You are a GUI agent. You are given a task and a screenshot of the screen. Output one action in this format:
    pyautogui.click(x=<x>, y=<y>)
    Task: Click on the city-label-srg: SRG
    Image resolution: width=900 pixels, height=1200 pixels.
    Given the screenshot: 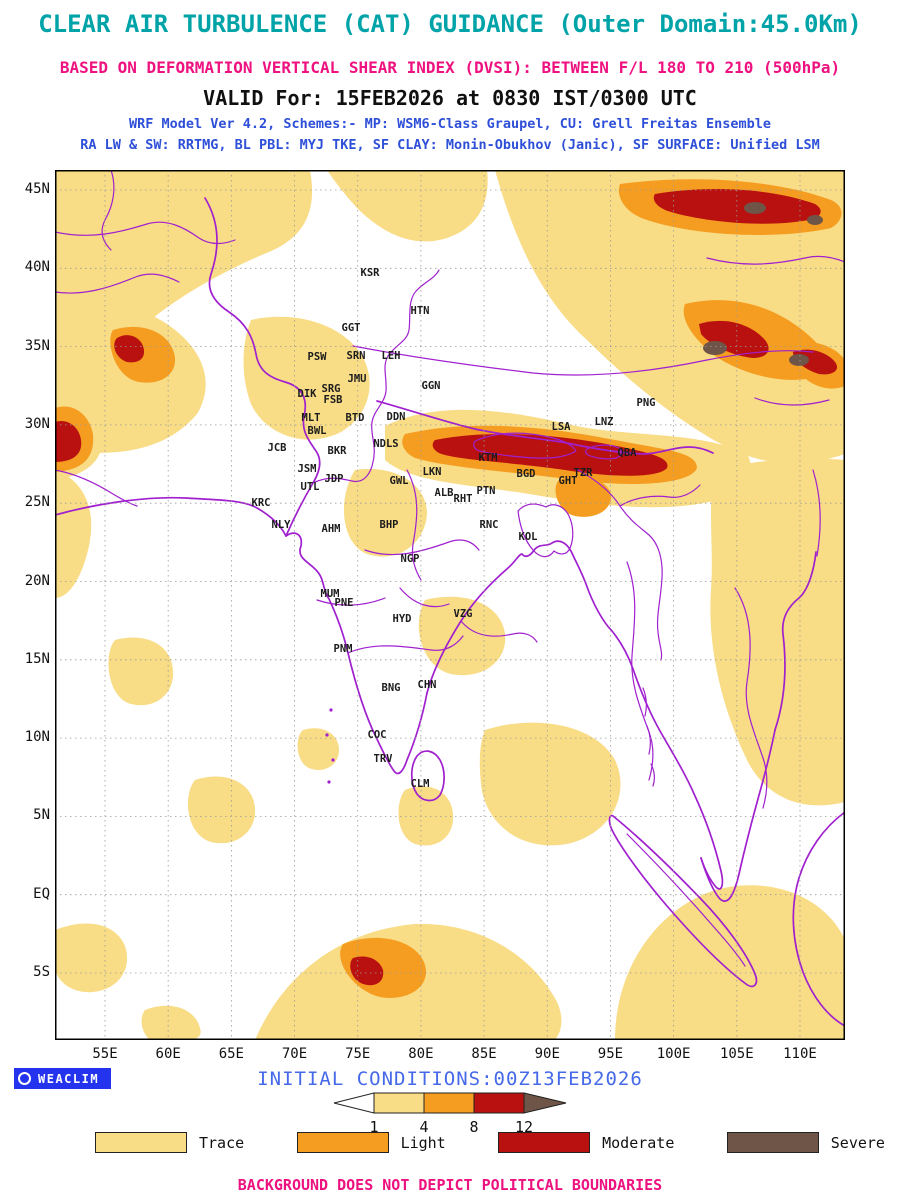 What is the action you would take?
    pyautogui.click(x=331, y=389)
    